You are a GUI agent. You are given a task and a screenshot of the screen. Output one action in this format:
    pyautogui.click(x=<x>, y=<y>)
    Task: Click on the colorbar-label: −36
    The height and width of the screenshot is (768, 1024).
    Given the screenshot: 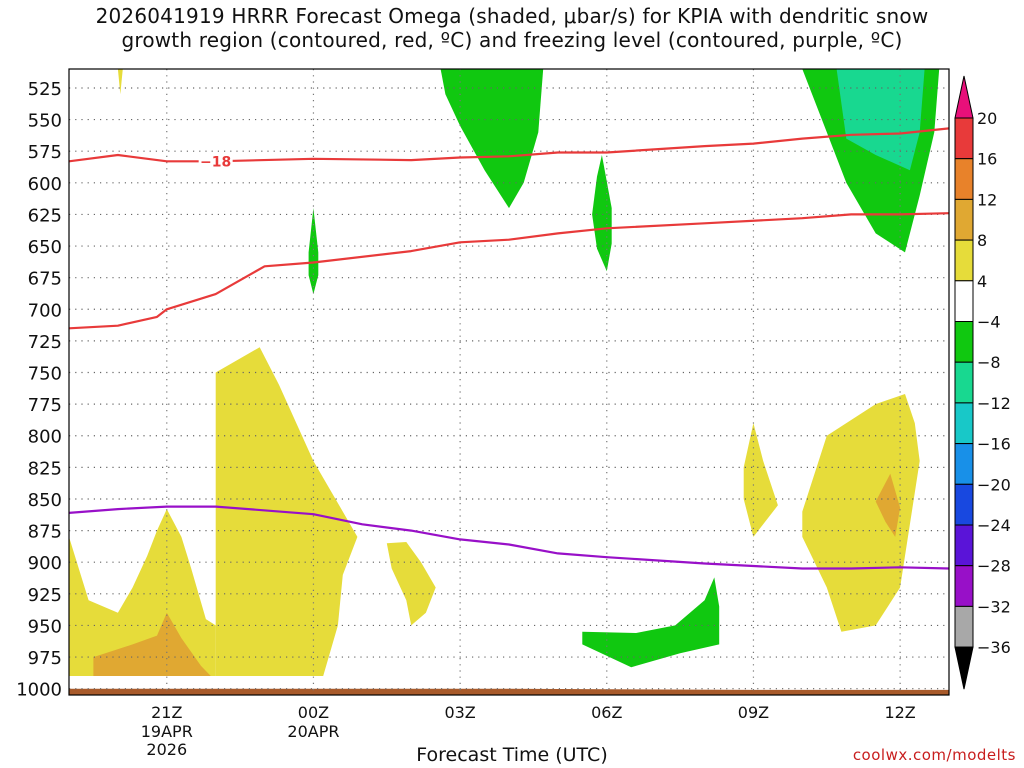 What is the action you would take?
    pyautogui.click(x=994, y=647)
    